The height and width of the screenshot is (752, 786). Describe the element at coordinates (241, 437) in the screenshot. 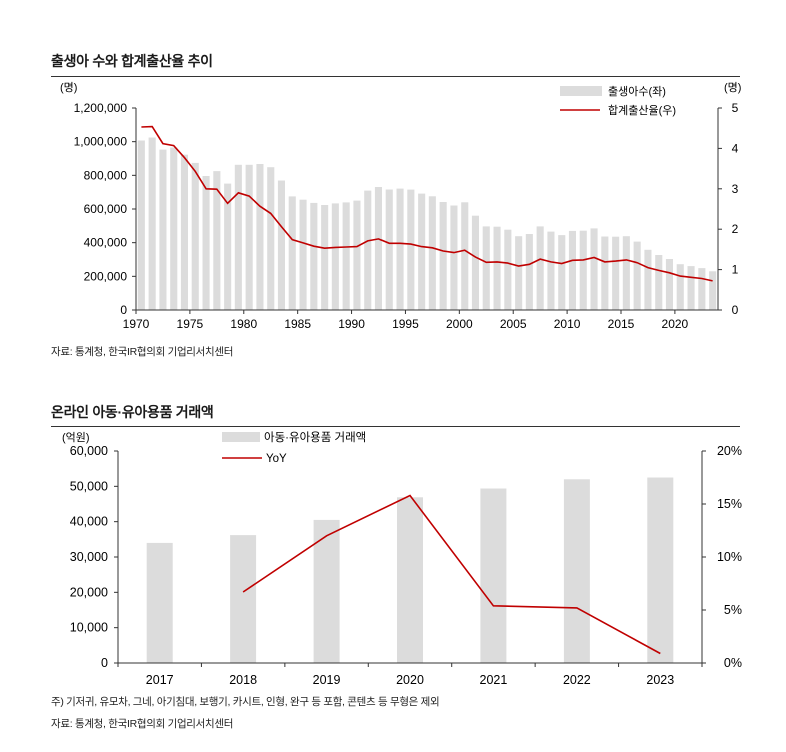

I see `chart2-legend-bar-swatch` at that location.